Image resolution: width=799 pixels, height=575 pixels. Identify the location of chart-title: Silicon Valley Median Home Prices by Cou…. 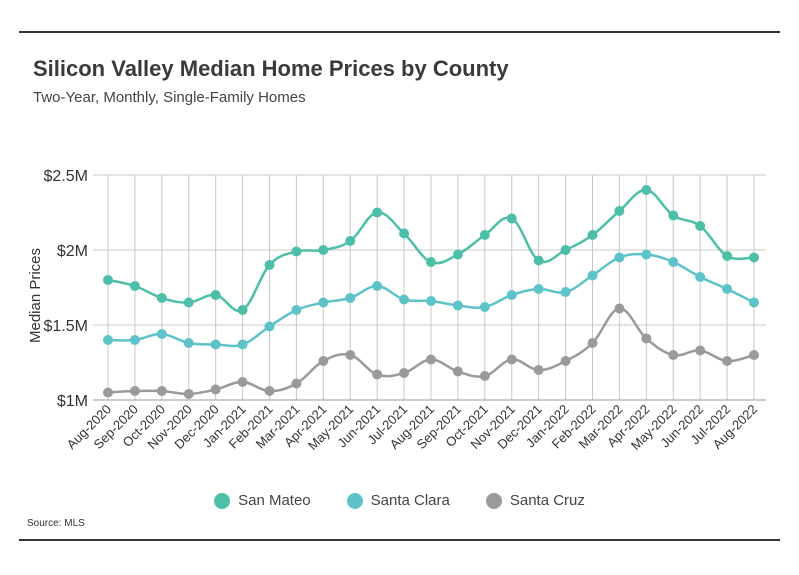
(271, 68).